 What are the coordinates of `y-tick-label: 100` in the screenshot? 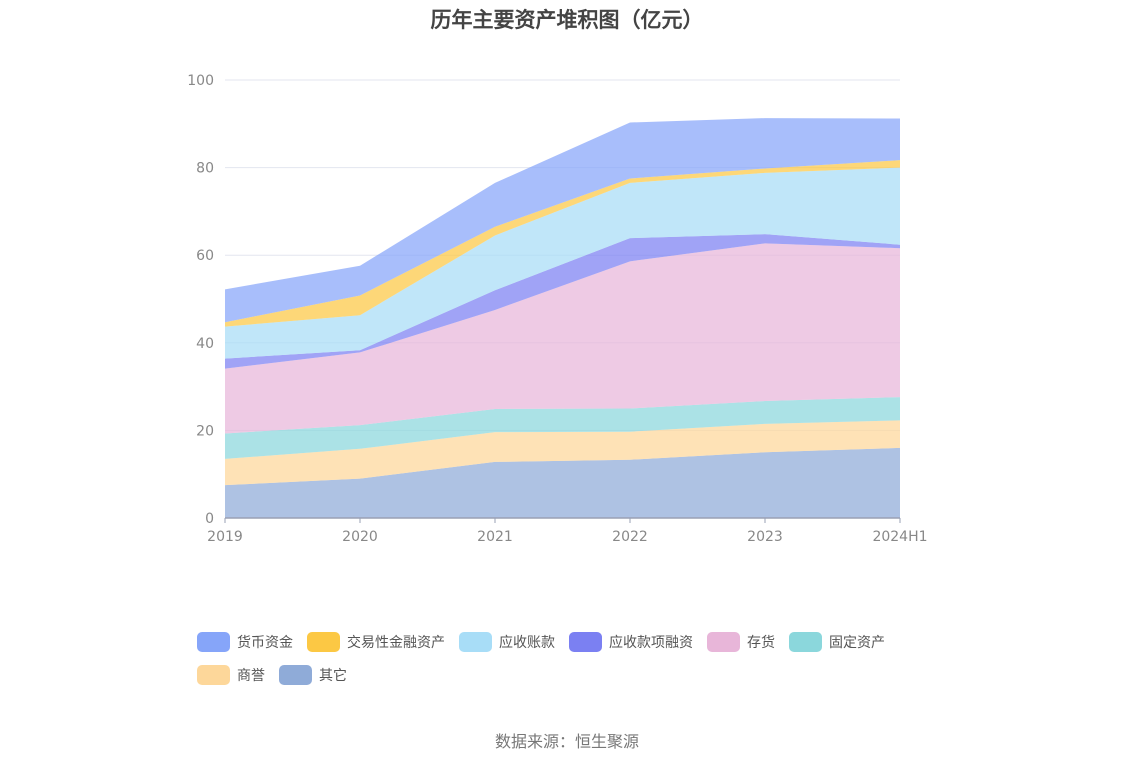 It's located at (200, 81).